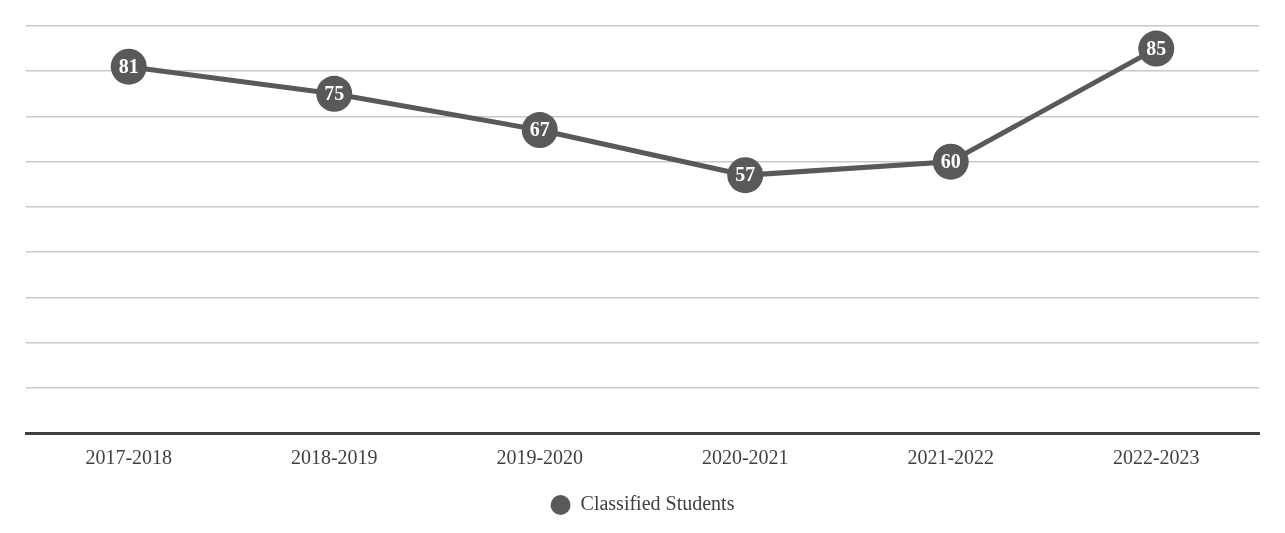 This screenshot has height=533, width=1285. What do you see at coordinates (1156, 47) in the screenshot?
I see `data-label: 85` at bounding box center [1156, 47].